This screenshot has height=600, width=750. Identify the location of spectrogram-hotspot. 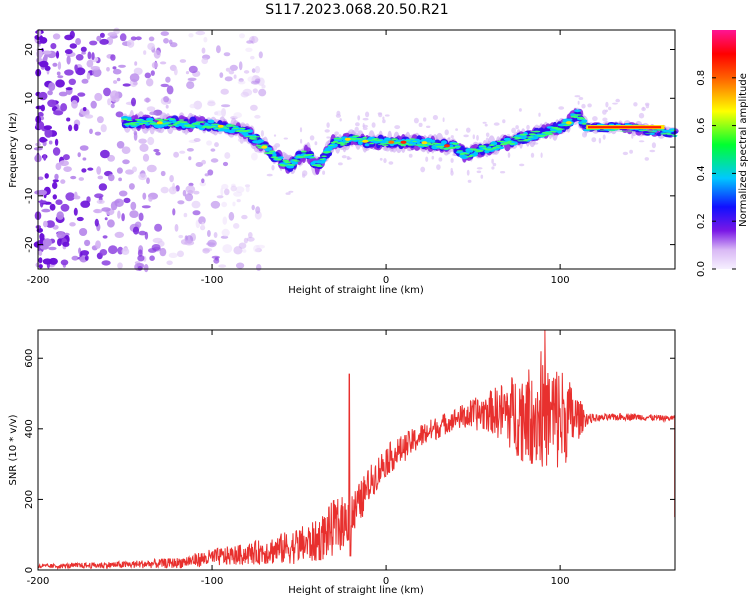
(264, 147).